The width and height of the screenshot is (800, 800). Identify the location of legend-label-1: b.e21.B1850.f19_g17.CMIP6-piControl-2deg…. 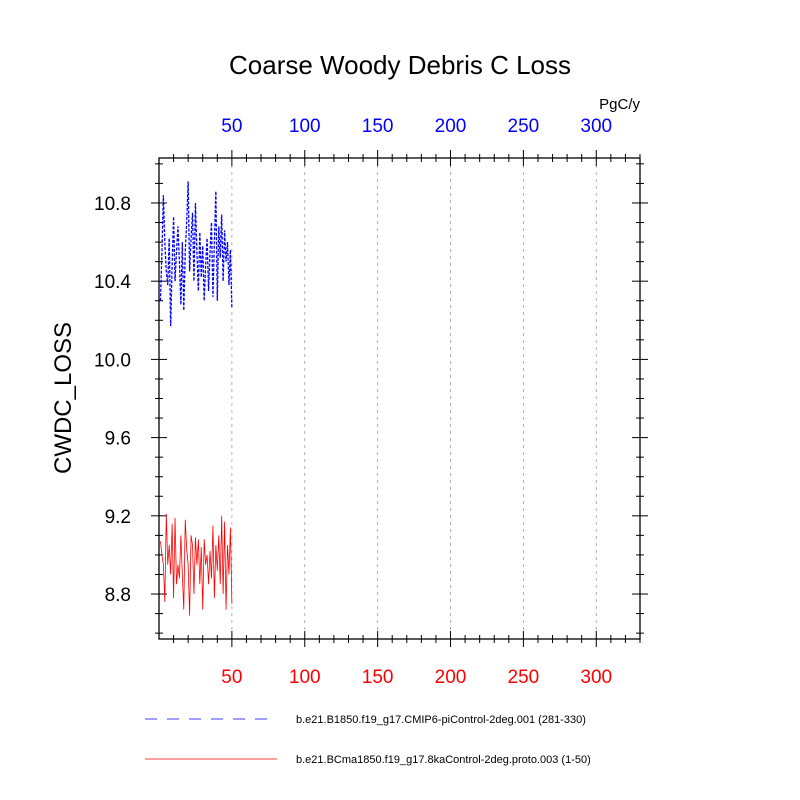
(441, 720).